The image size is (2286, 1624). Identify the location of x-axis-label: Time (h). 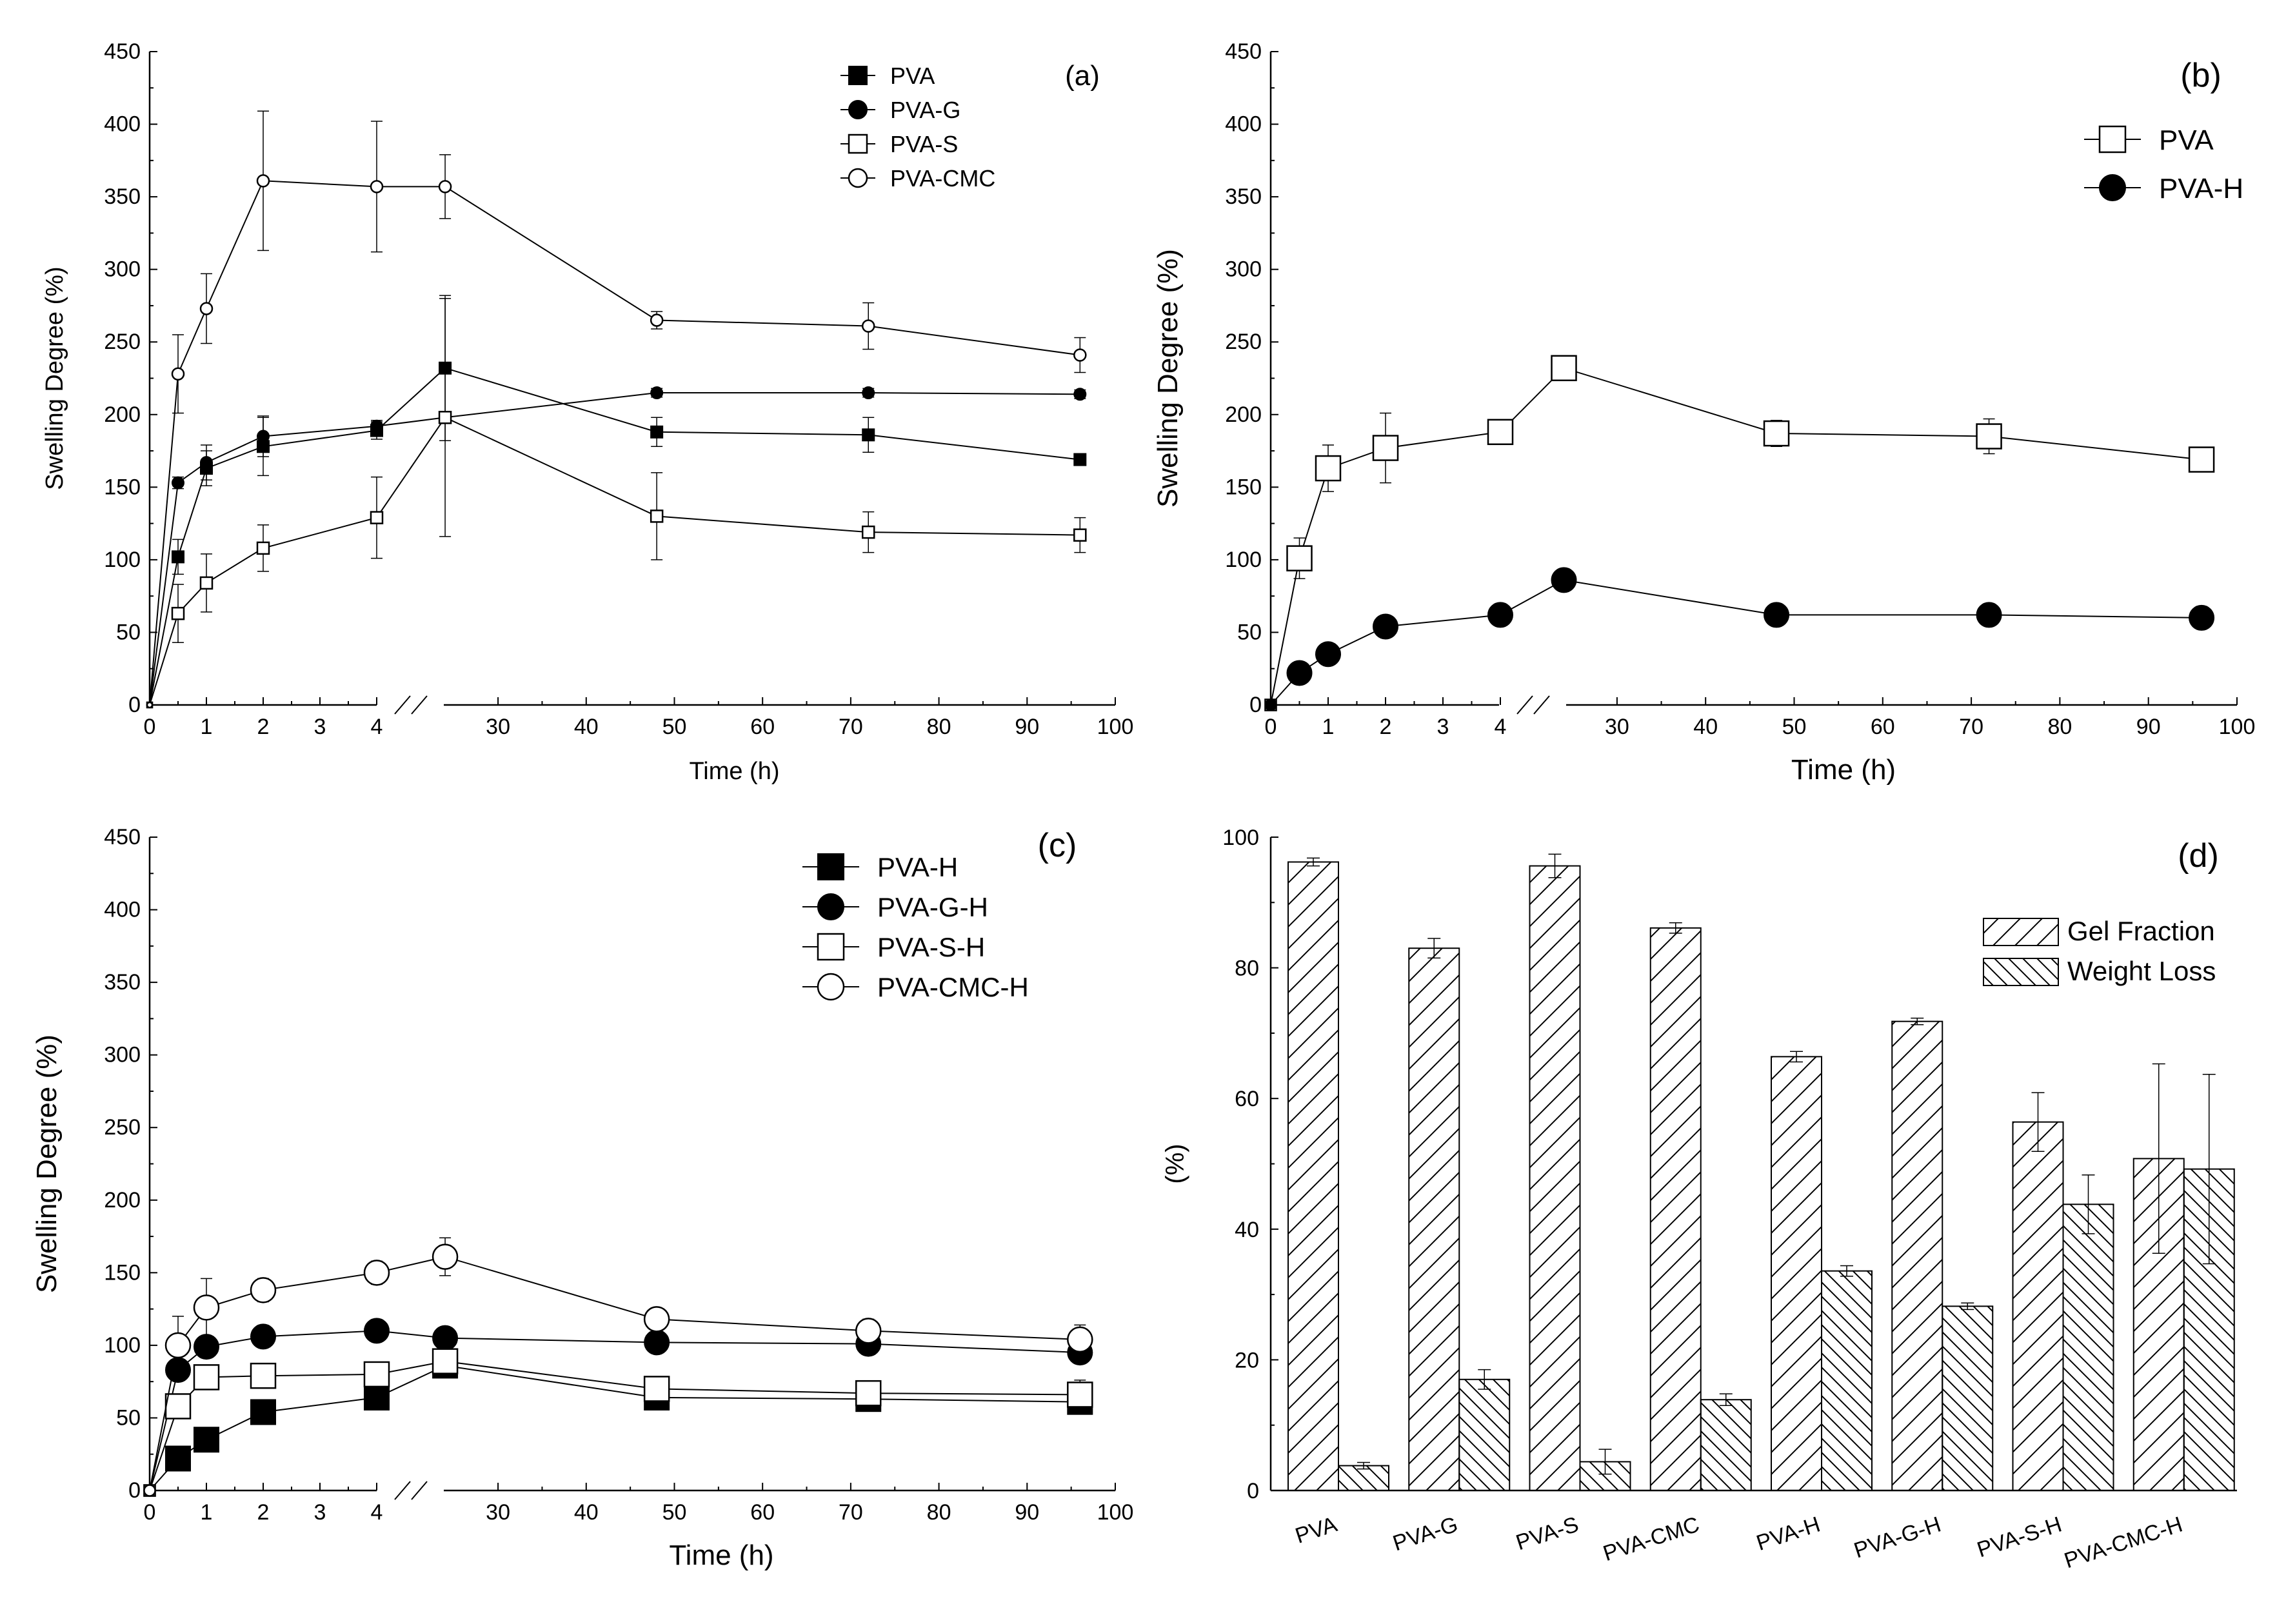
(734, 771).